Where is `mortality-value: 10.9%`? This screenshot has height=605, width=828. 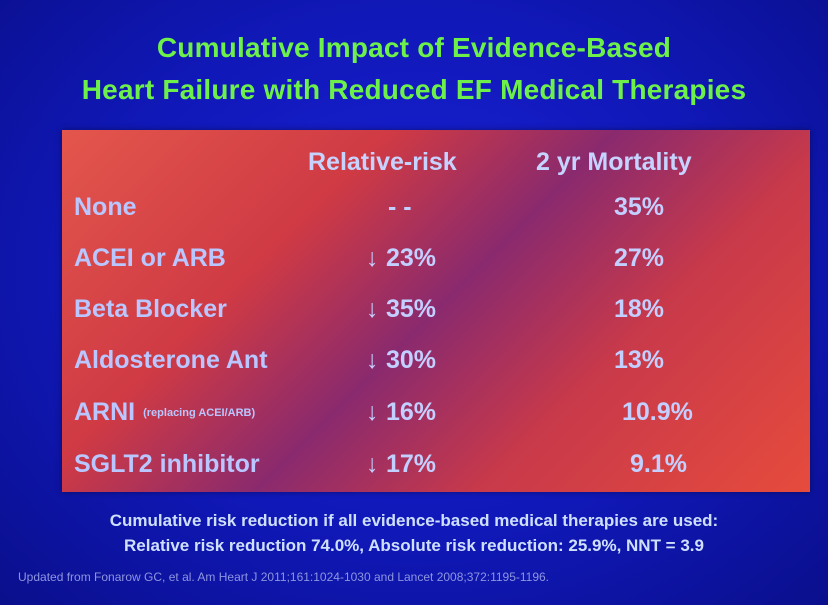 mortality-value: 10.9% is located at coordinates (657, 412).